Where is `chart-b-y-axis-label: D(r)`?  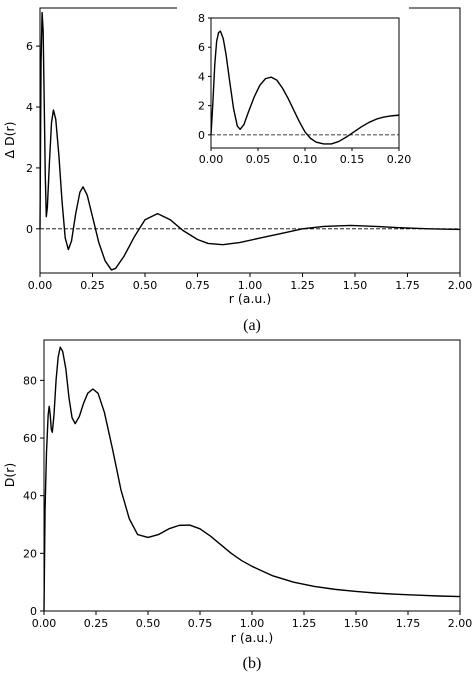 chart-b-y-axis-label: D(r) is located at coordinates (9, 475).